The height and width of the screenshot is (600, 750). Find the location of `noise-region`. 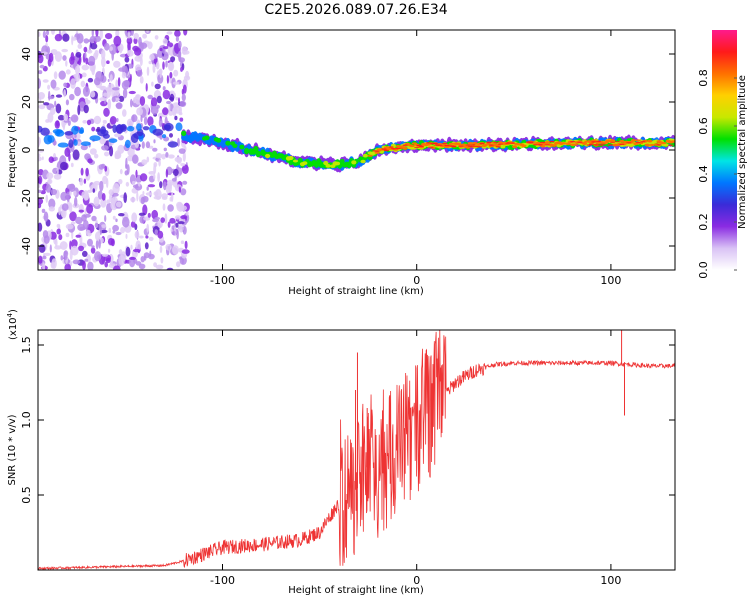

noise-region is located at coordinates (114, 150).